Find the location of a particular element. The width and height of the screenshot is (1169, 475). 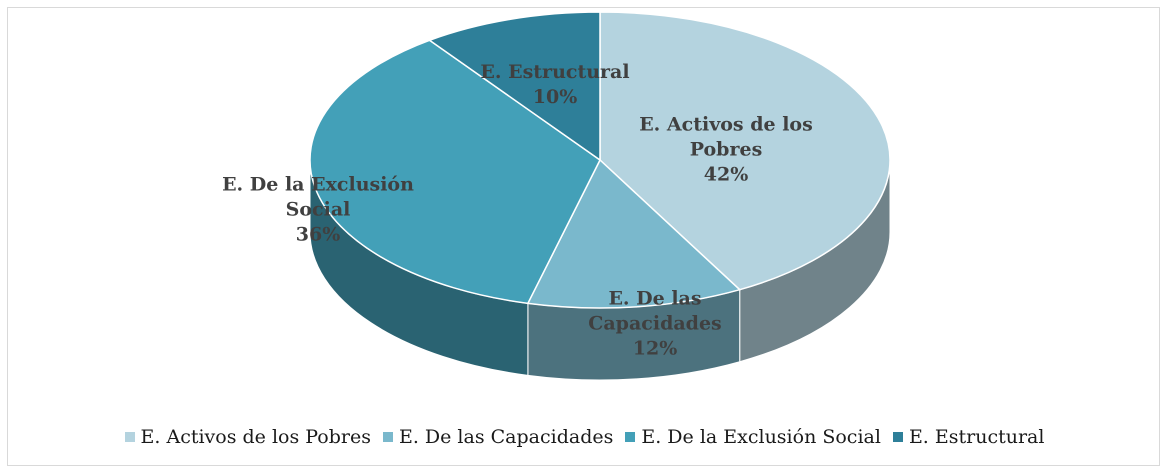

data-label: E. De las Capacidades 12% is located at coordinates (655, 324).